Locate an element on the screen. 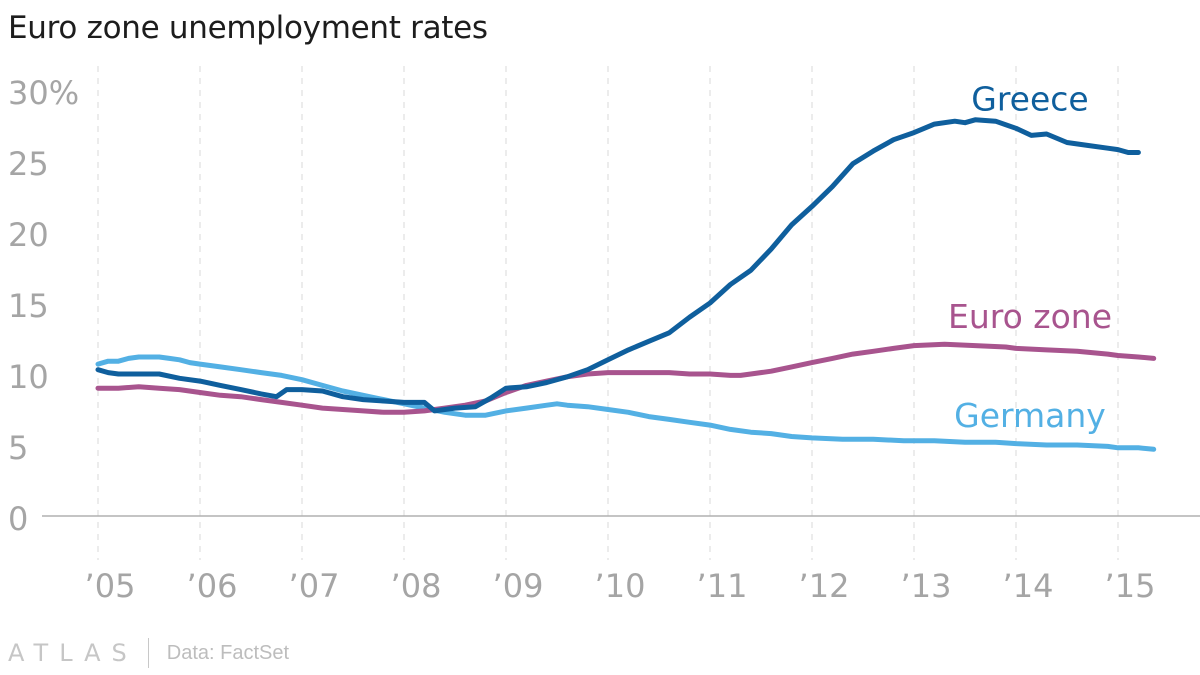  x-tick-label: ’10 is located at coordinates (620, 586).